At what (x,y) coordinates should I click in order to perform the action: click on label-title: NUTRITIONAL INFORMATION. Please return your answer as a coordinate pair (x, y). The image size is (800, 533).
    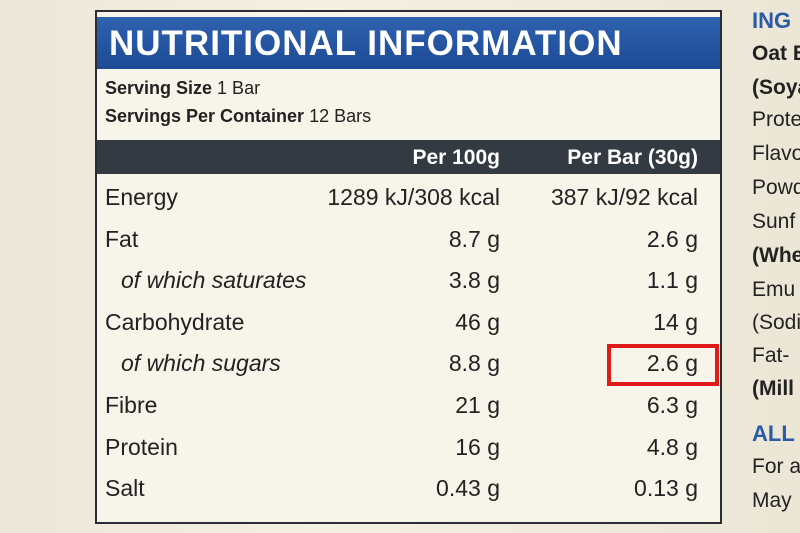
    Looking at the image, I should click on (408, 43).